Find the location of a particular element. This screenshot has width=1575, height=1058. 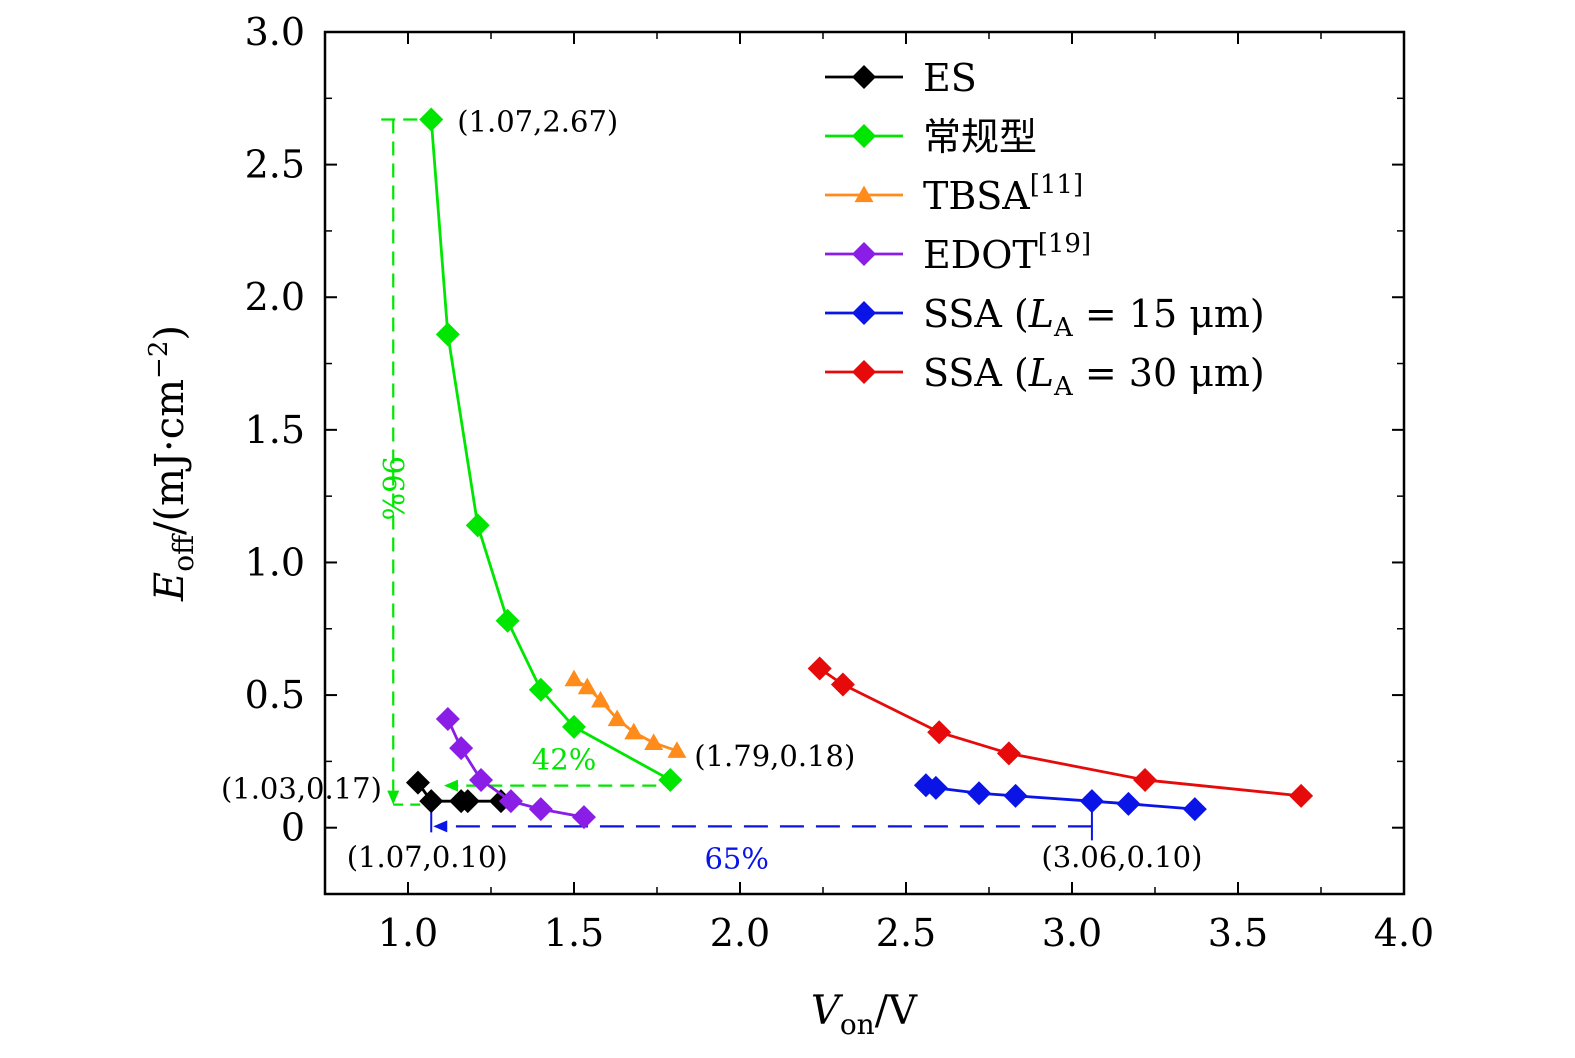

legend-item-4: SSA (LA = 15 μm) is located at coordinates (1045, 317).